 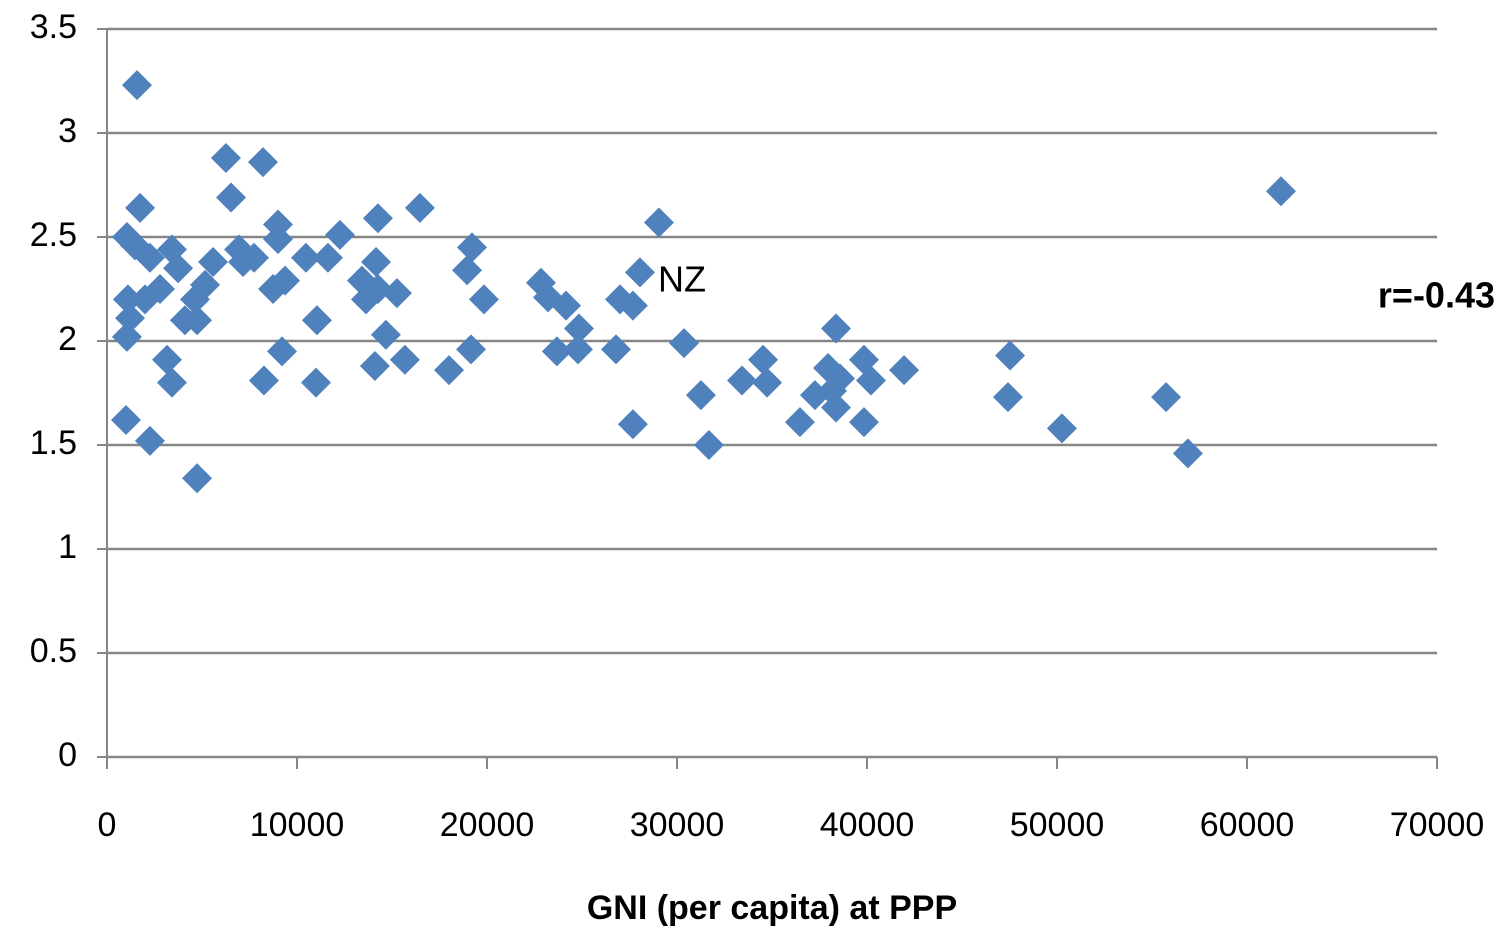 What do you see at coordinates (67, 547) in the screenshot?
I see `y-tick-label: 1` at bounding box center [67, 547].